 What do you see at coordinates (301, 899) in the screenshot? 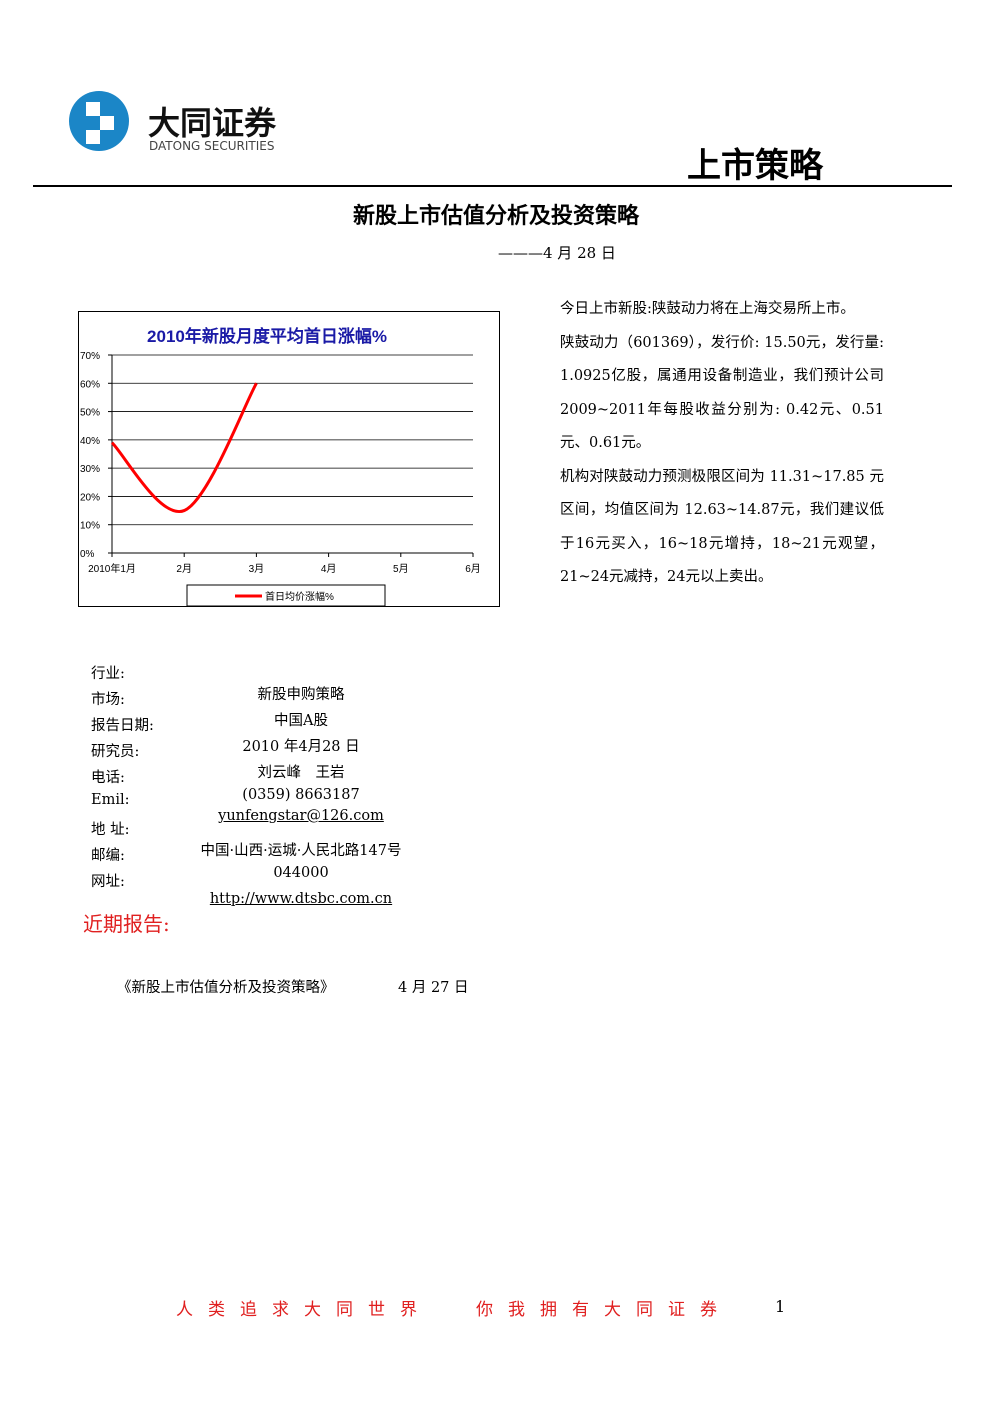
I see `info-value: http://www.dtsbc.com.cn` at bounding box center [301, 899].